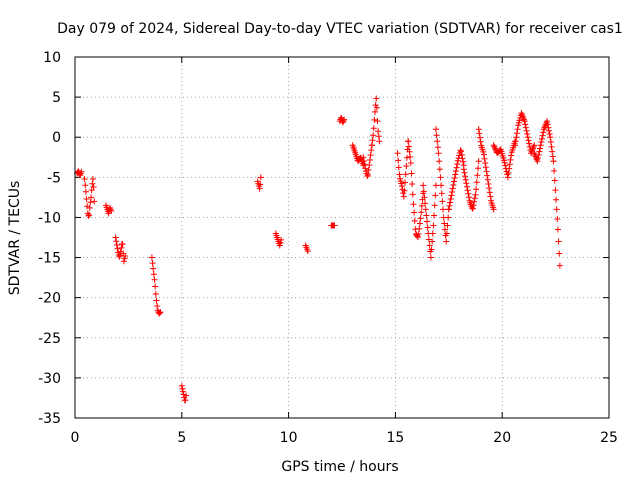 The image size is (640, 480). Describe the element at coordinates (49, 299) in the screenshot. I see `y-tick-label: -20` at that location.